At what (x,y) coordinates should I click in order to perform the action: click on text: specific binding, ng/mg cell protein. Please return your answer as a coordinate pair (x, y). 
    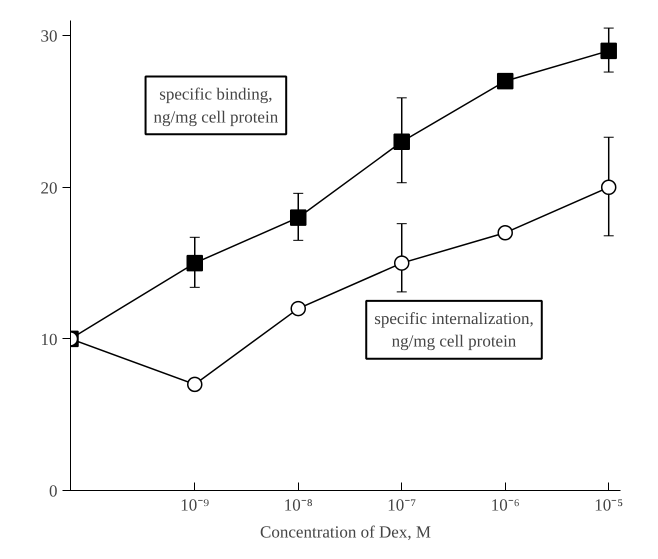
    Looking at the image, I should click on (216, 105).